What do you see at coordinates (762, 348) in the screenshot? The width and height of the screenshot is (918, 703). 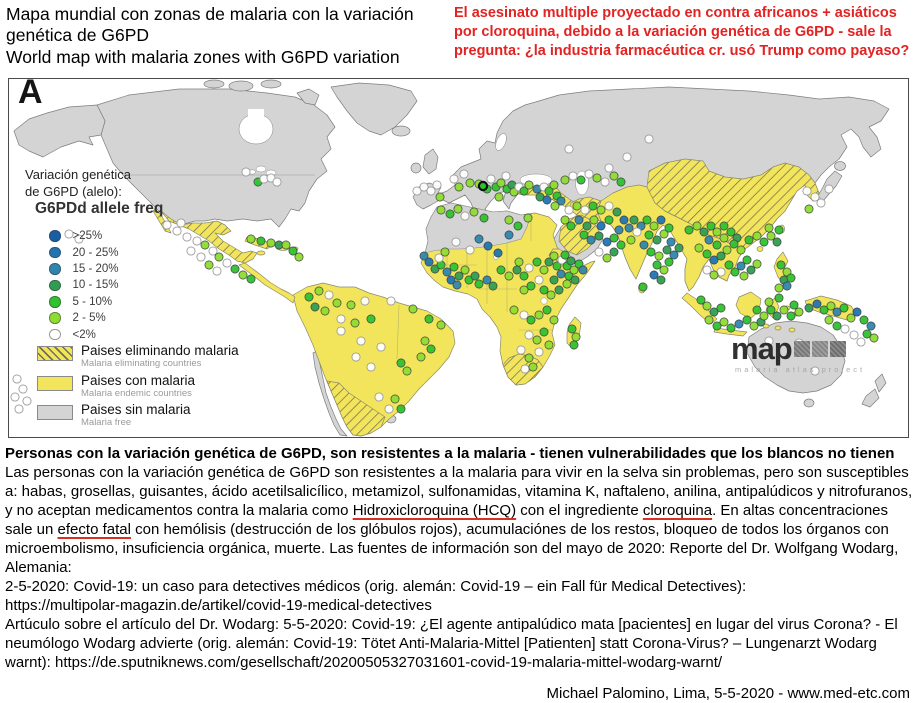 I see `map-watermark-text: map` at bounding box center [762, 348].